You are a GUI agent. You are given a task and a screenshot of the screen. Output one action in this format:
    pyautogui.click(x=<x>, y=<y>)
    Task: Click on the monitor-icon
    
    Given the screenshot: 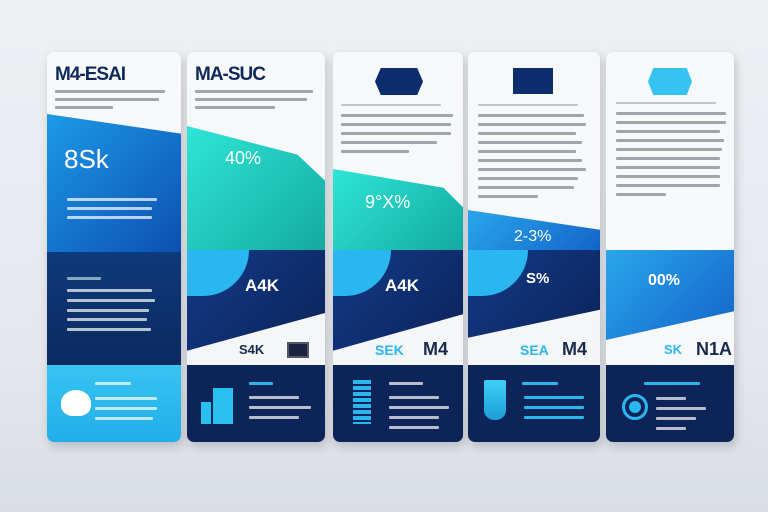 What is the action you would take?
    pyautogui.click(x=298, y=350)
    